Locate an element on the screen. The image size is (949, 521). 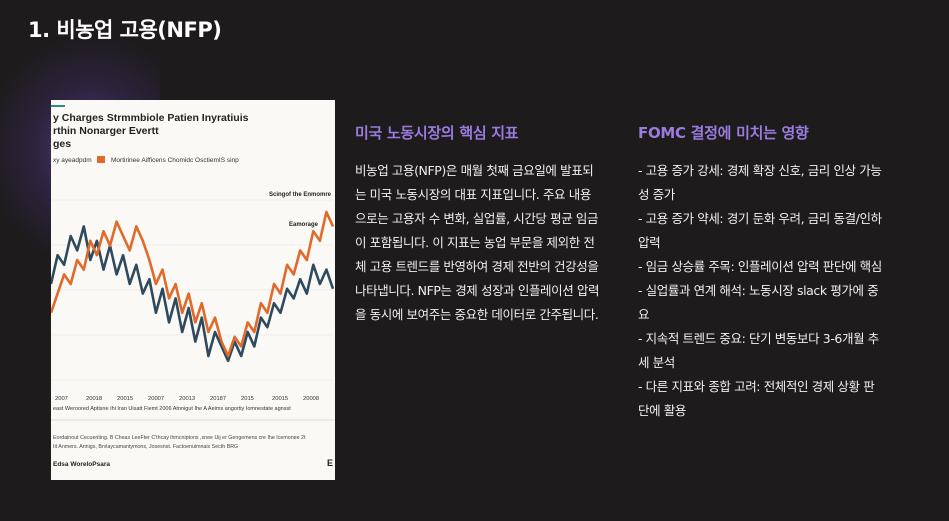
impact-item: - 고용 증가 강세: 경제 확장 신호, 금리 인상 가능성 증가 is located at coordinates (760, 182).